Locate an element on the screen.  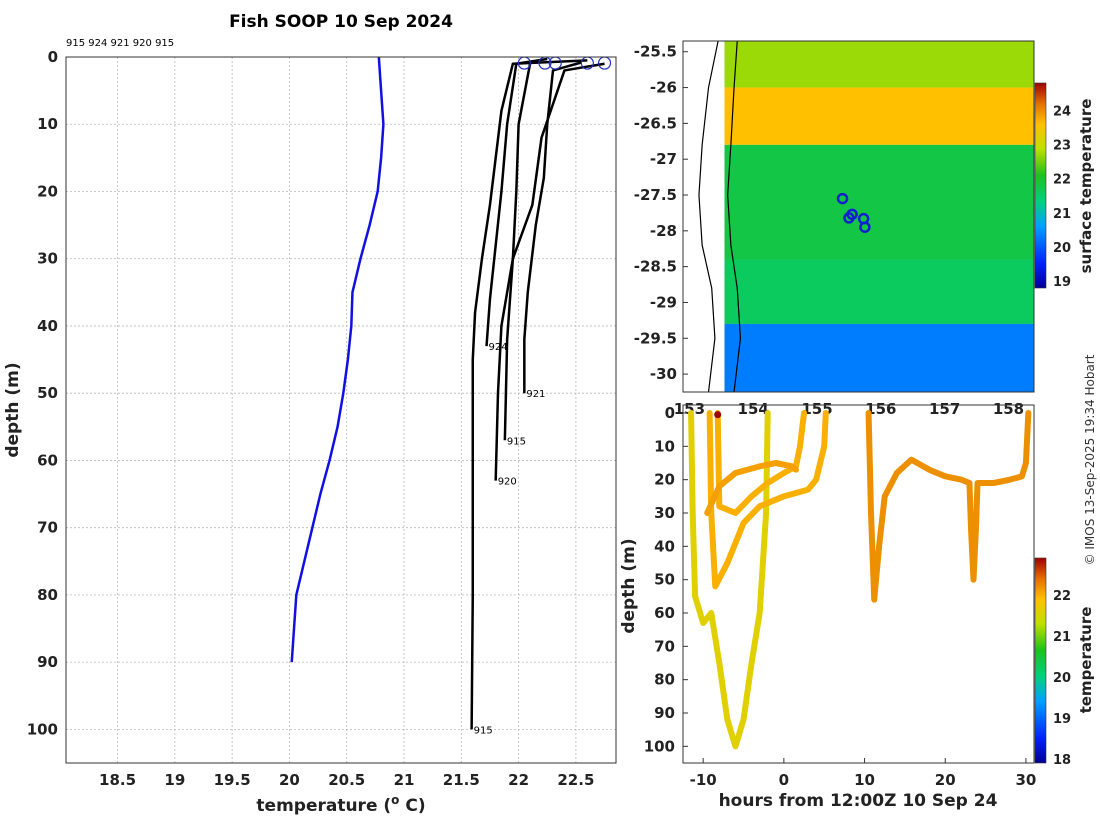
chart-title: Fish SOOP 10 Sep 2024 is located at coordinates (341, 22).